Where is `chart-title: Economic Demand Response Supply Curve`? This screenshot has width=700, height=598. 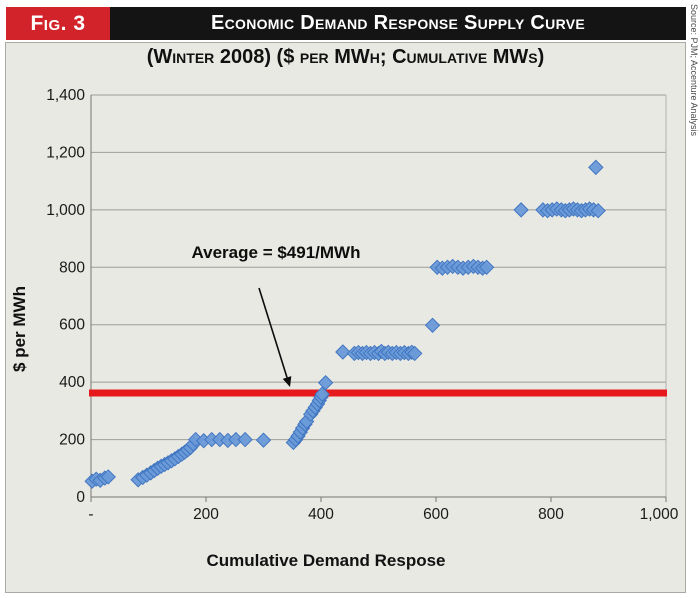
chart-title: Economic Demand Response Supply Curve is located at coordinates (398, 23).